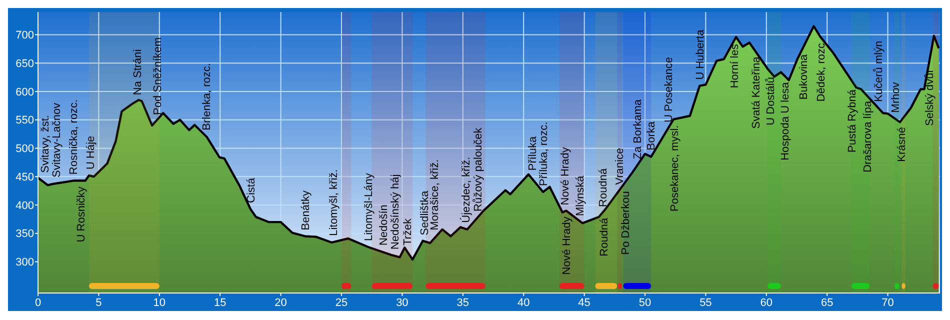  Describe the element at coordinates (896, 97) in the screenshot. I see `annotation: Mrhov` at that location.